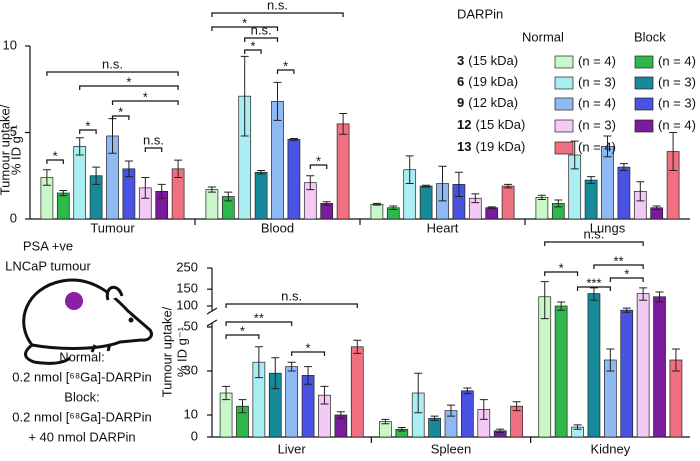 This screenshot has height=461, width=700. What do you see at coordinates (212, 317) in the screenshot?
I see `axis-break` at bounding box center [212, 317].